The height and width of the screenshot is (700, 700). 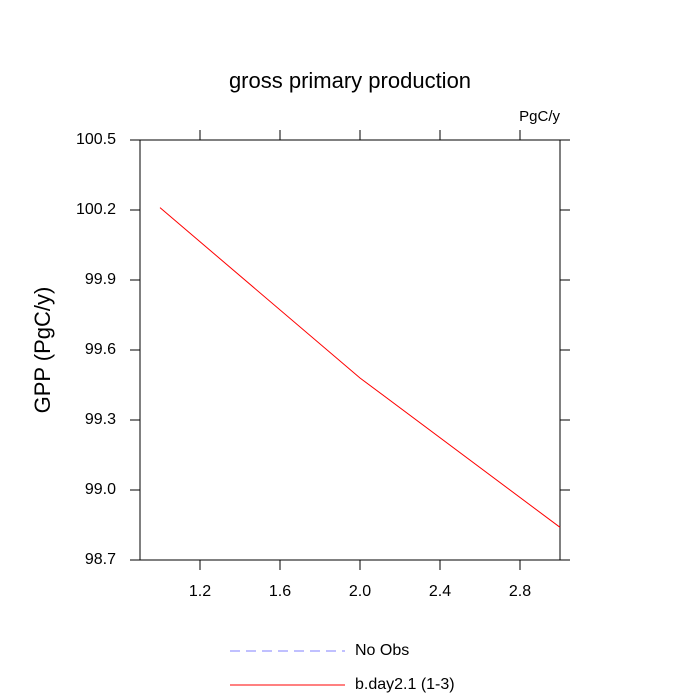 What do you see at coordinates (520, 591) in the screenshot?
I see `x-tick-label: 2.8` at bounding box center [520, 591].